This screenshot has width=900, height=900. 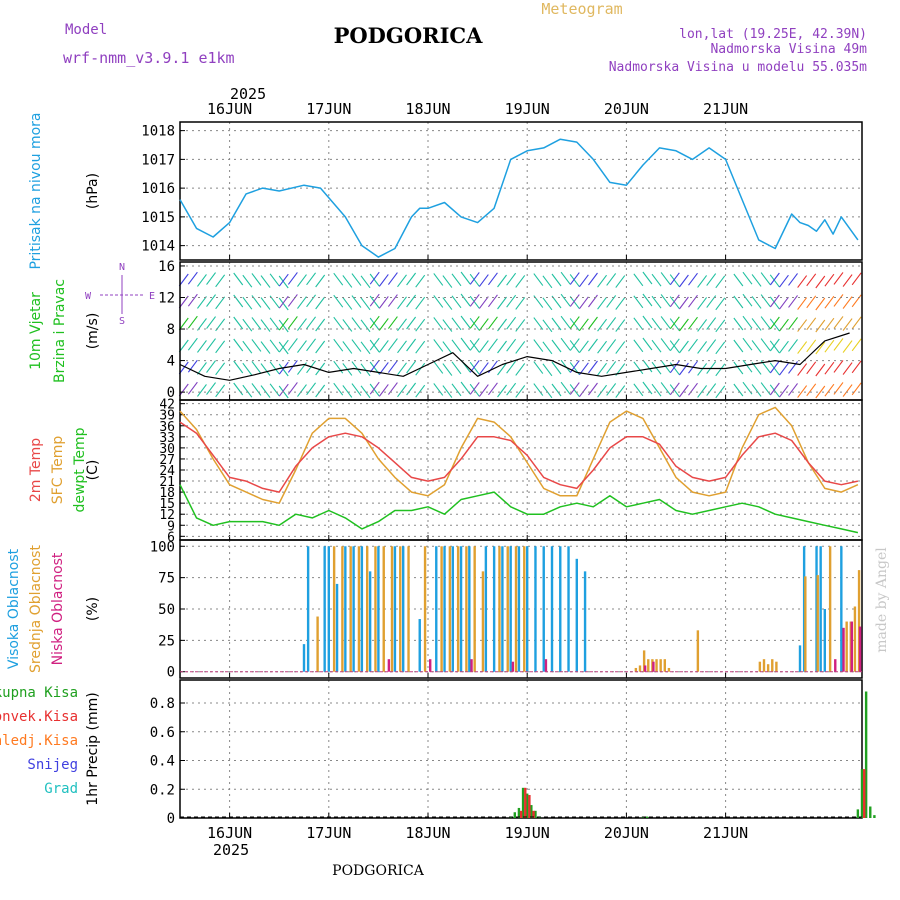 I want to click on side-label-wind-1: 10m Vjetar, so click(x=36, y=331).